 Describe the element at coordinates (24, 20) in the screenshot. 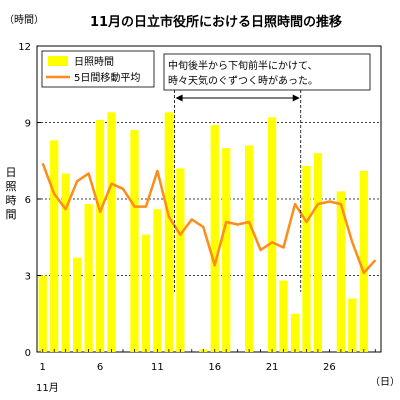

I see `y-unit-label: （時間）` at that location.